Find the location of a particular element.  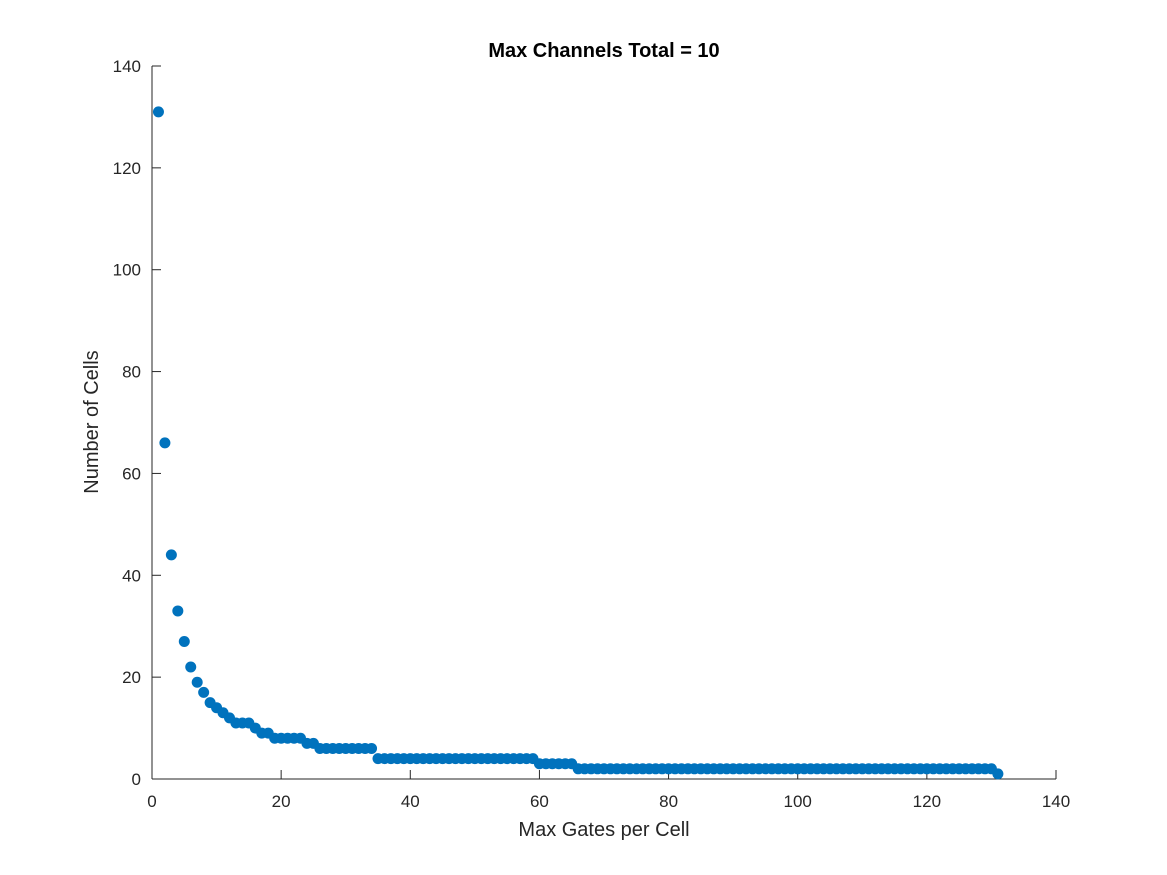

x-tick-label: 0 is located at coordinates (151, 801).